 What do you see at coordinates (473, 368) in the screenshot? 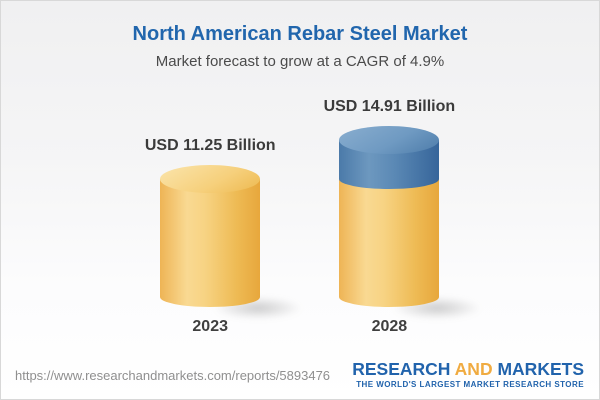
I see `logo-word-and: AND` at bounding box center [473, 368].